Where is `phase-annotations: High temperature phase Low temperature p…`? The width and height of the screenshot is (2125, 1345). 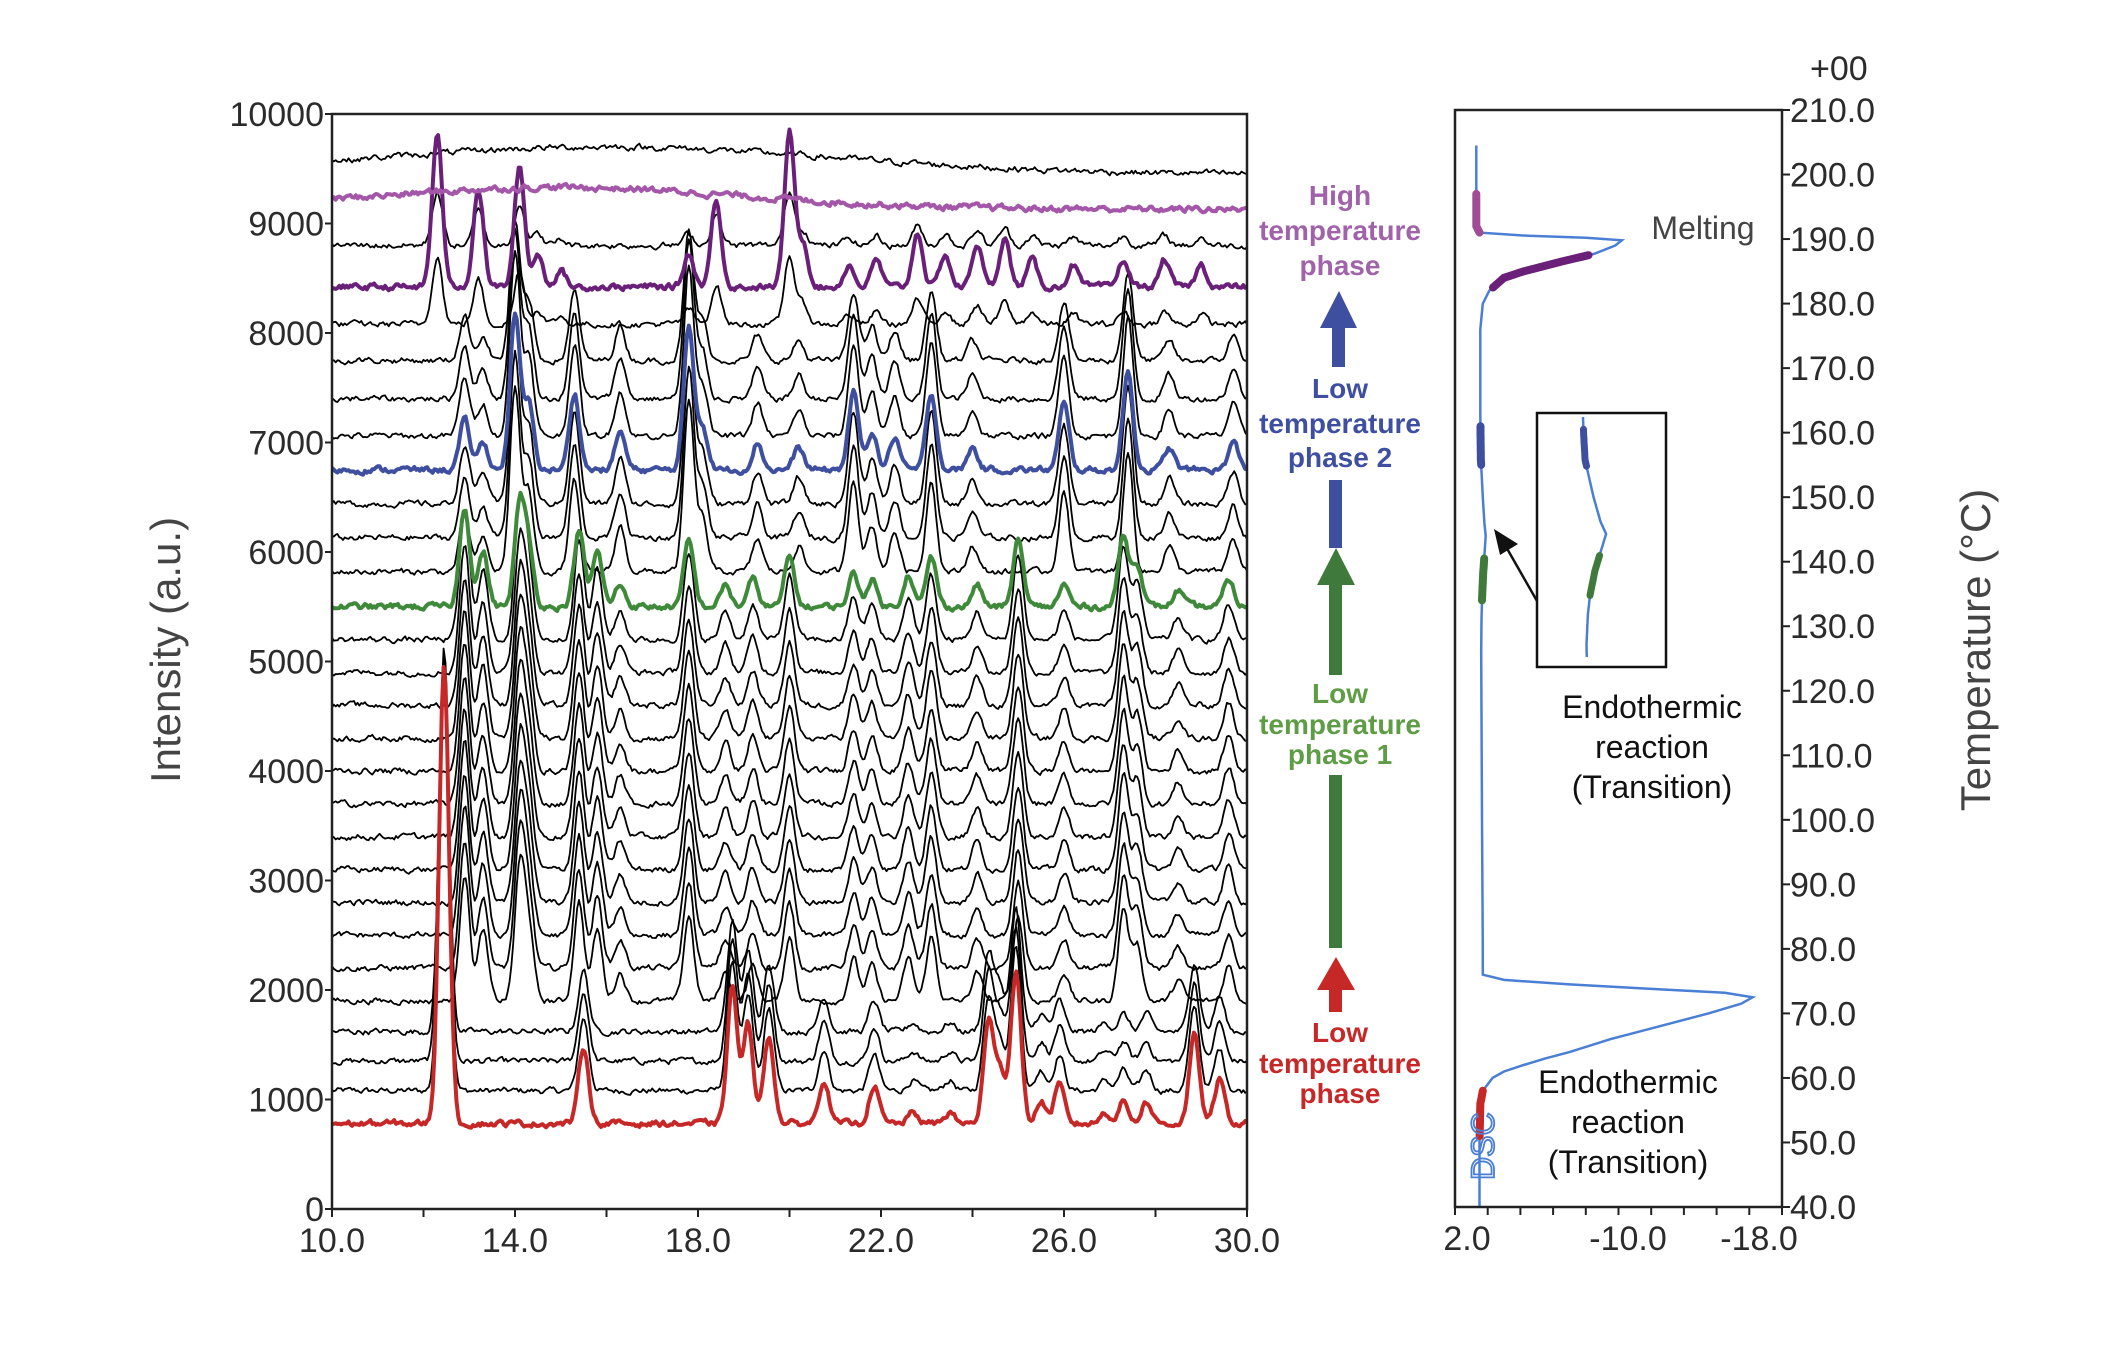
phase-annotations: High temperature phase Low temperature p… is located at coordinates (1340, 644).